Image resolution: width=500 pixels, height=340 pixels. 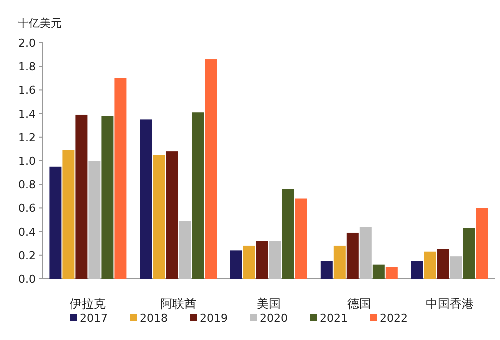 What do you see at coordinates (94, 318) in the screenshot?
I see `legend-label: 2017` at bounding box center [94, 318].